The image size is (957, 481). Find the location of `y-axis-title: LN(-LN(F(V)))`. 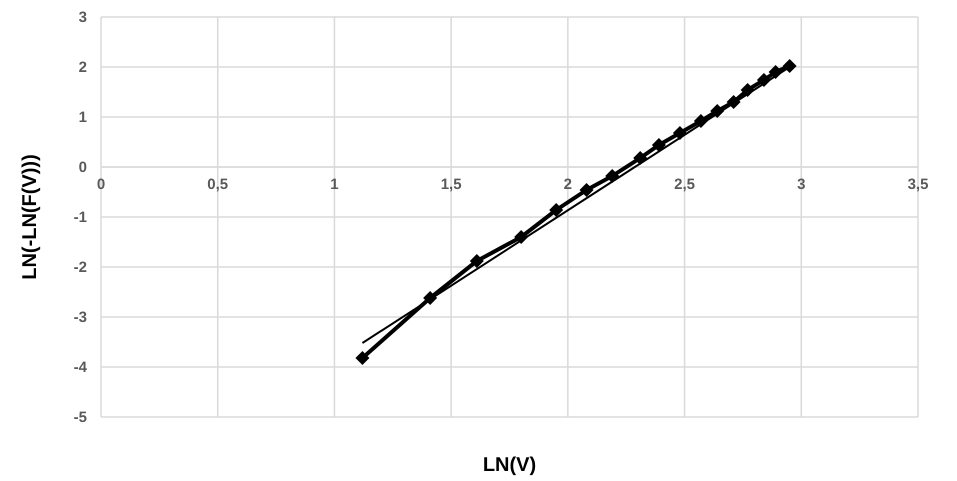

y-axis-title: LN(-LN(F(V))) is located at coordinates (30, 217).